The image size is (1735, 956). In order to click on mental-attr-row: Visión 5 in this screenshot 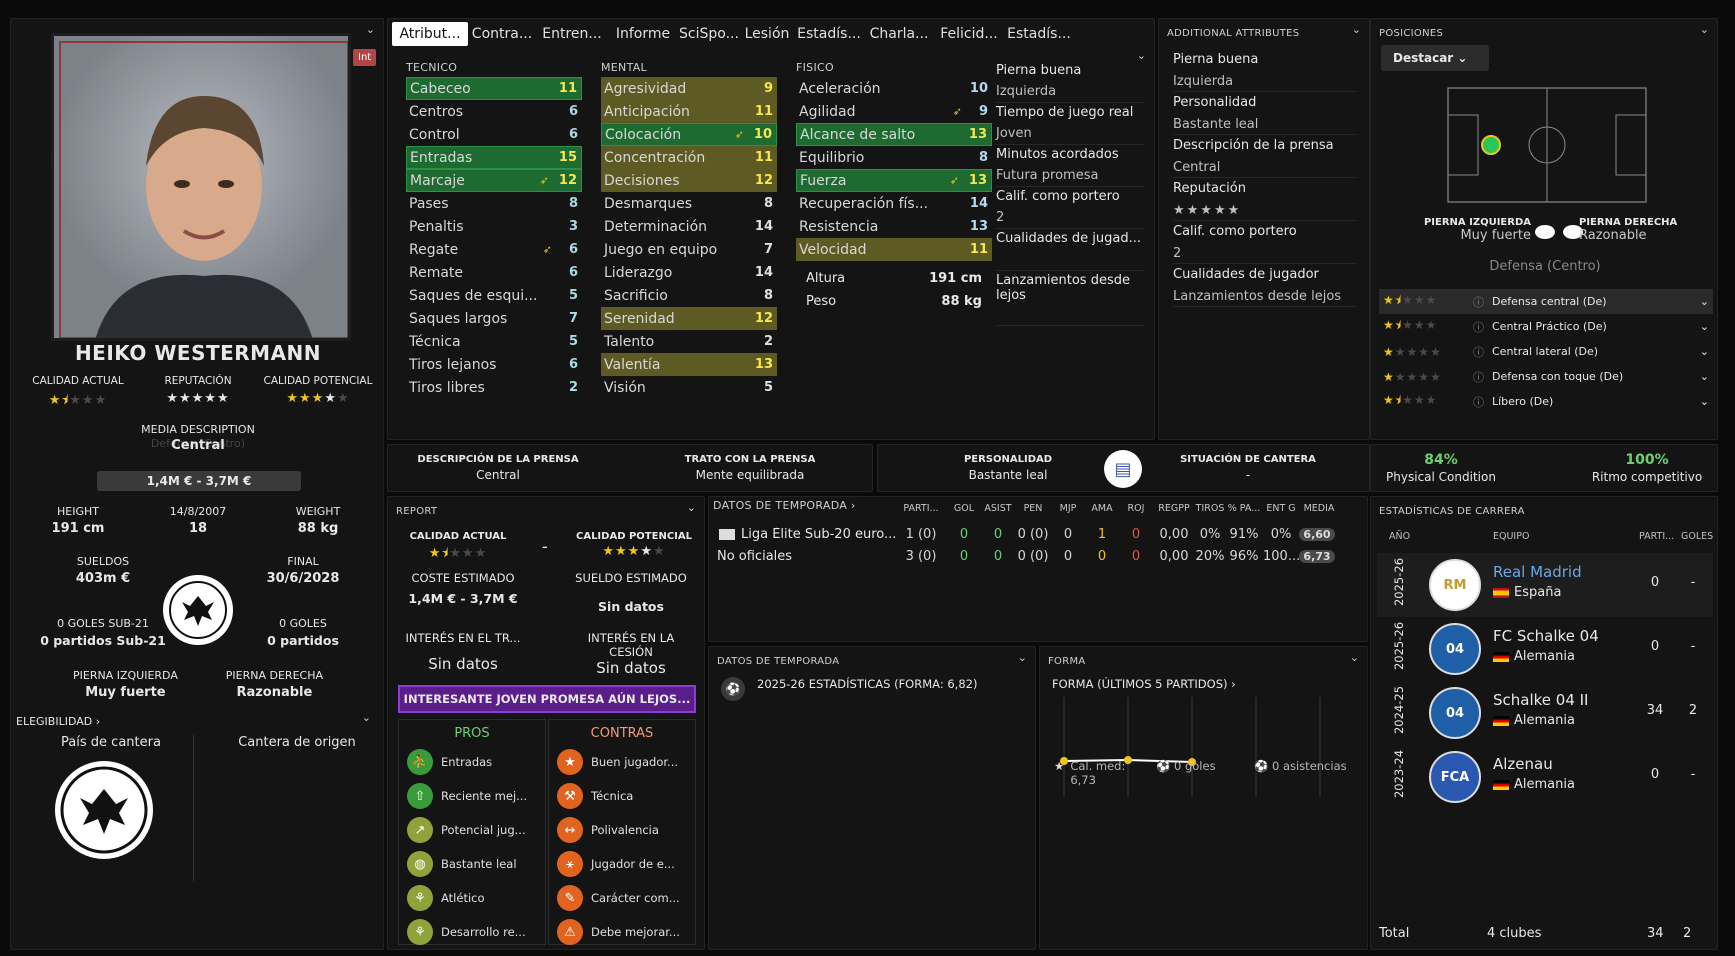, I will do `click(689, 387)`.